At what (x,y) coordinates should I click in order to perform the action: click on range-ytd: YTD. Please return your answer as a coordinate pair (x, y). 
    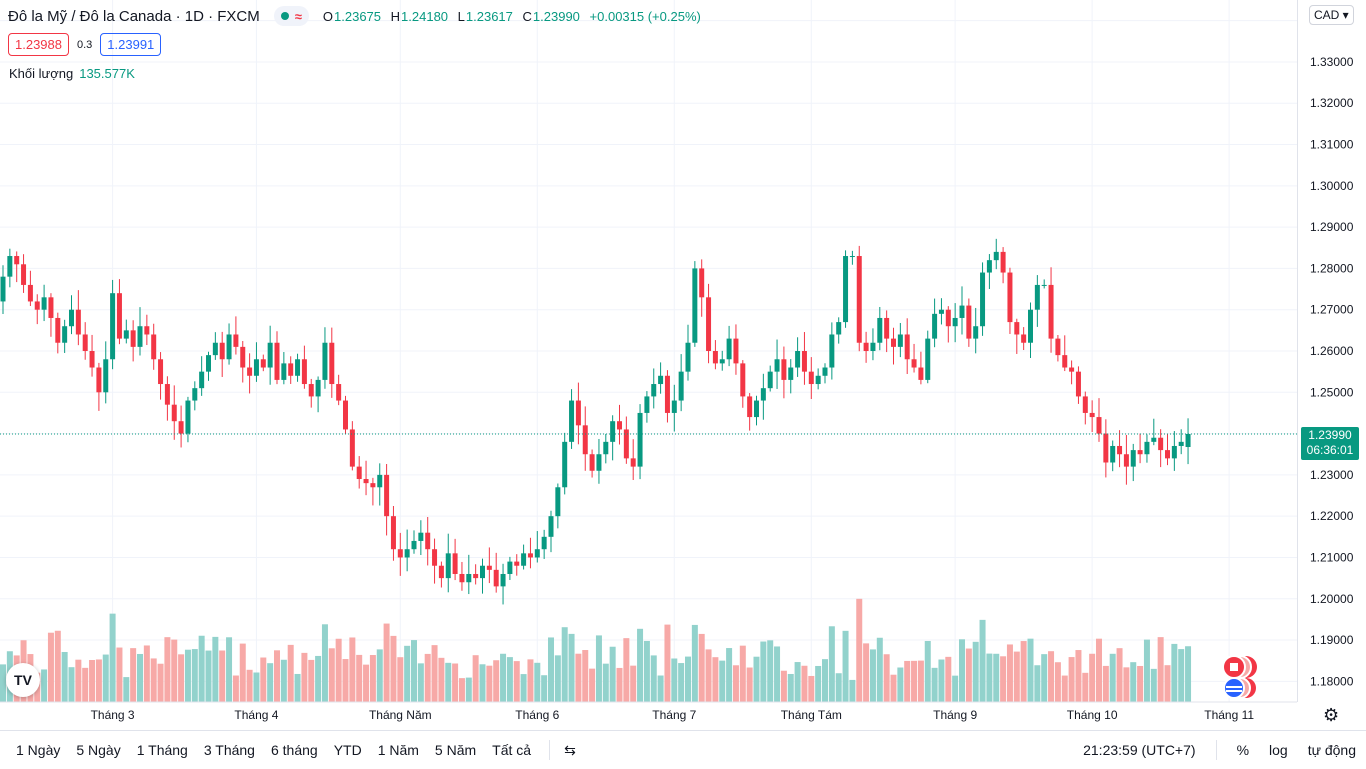
    Looking at the image, I should click on (347, 750).